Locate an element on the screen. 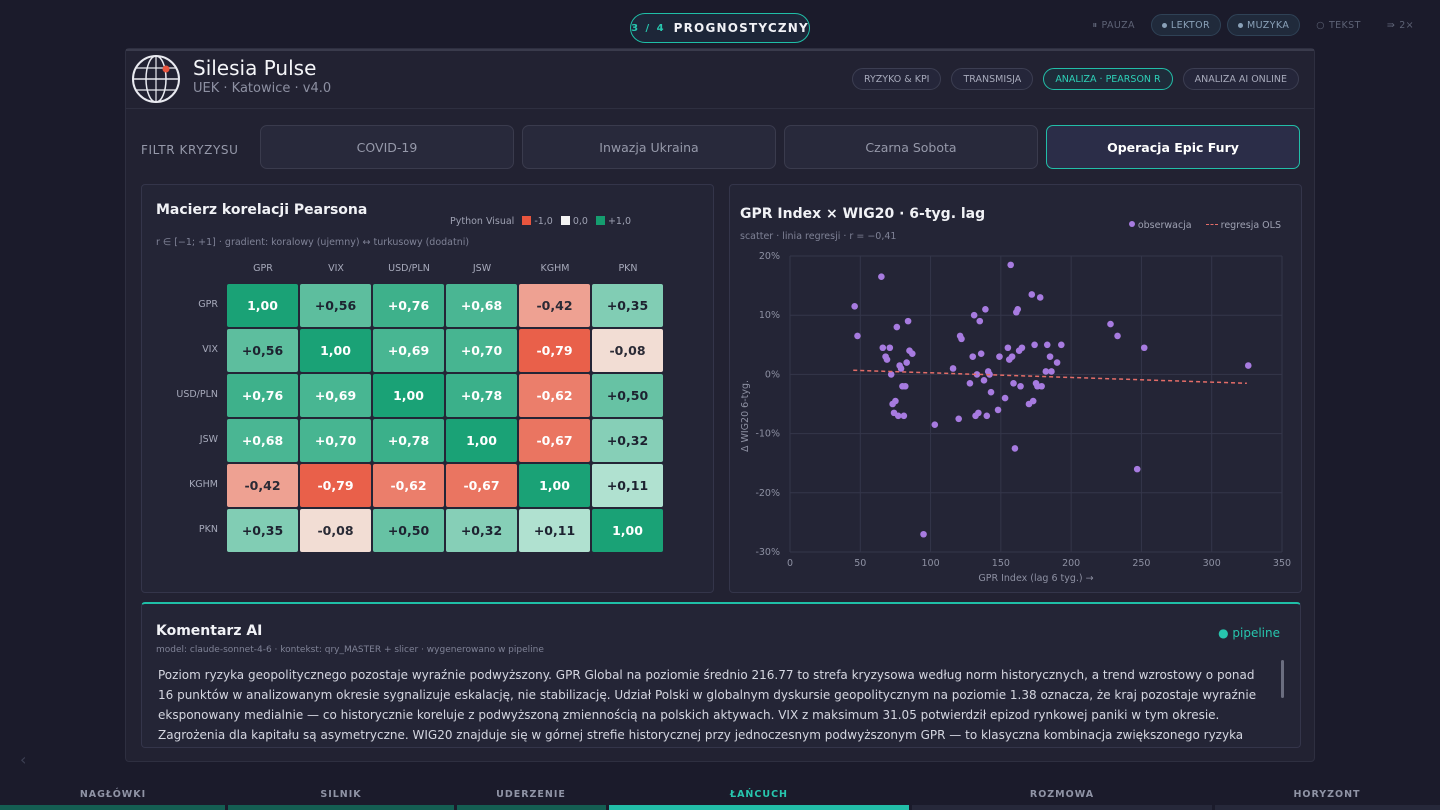 The width and height of the screenshot is (1440, 810). legend-regression: regresja OLS is located at coordinates (1243, 225).